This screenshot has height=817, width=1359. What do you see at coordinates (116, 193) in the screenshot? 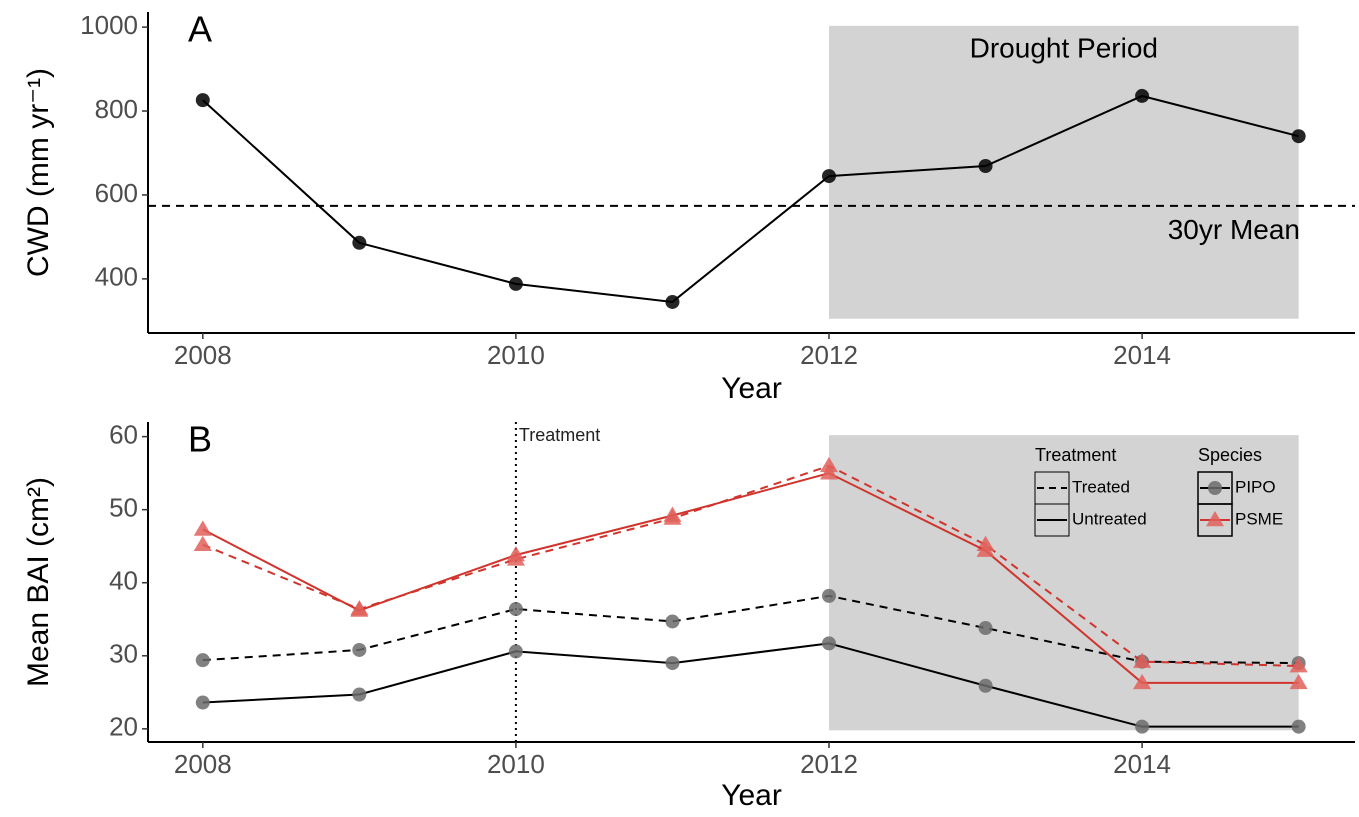
I see `y-tick-label: 600` at bounding box center [116, 193].